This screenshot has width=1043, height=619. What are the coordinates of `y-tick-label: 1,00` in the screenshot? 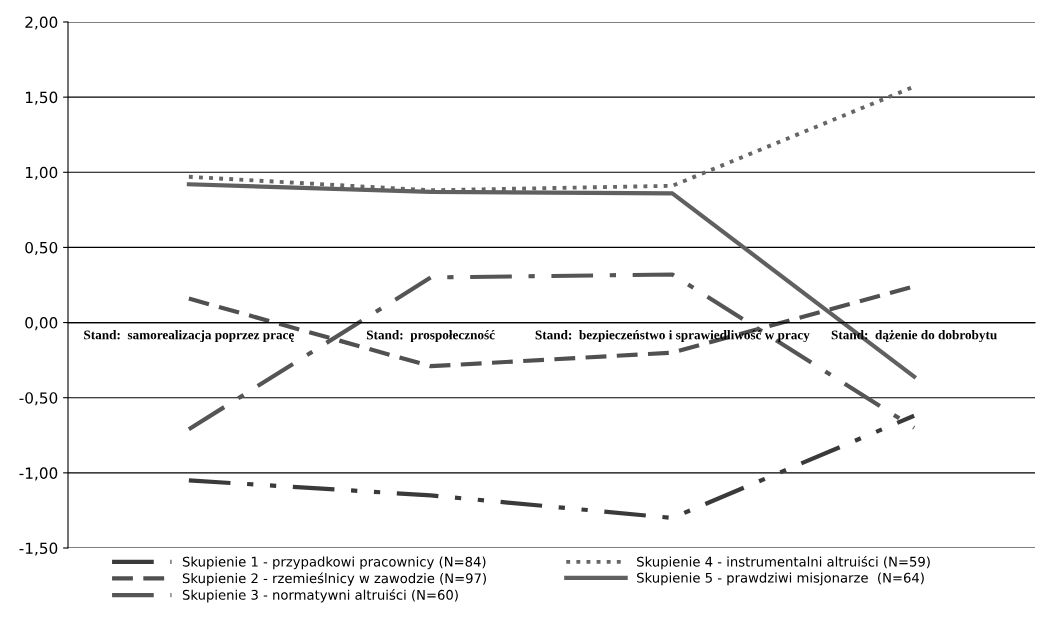 It's located at (41, 173).